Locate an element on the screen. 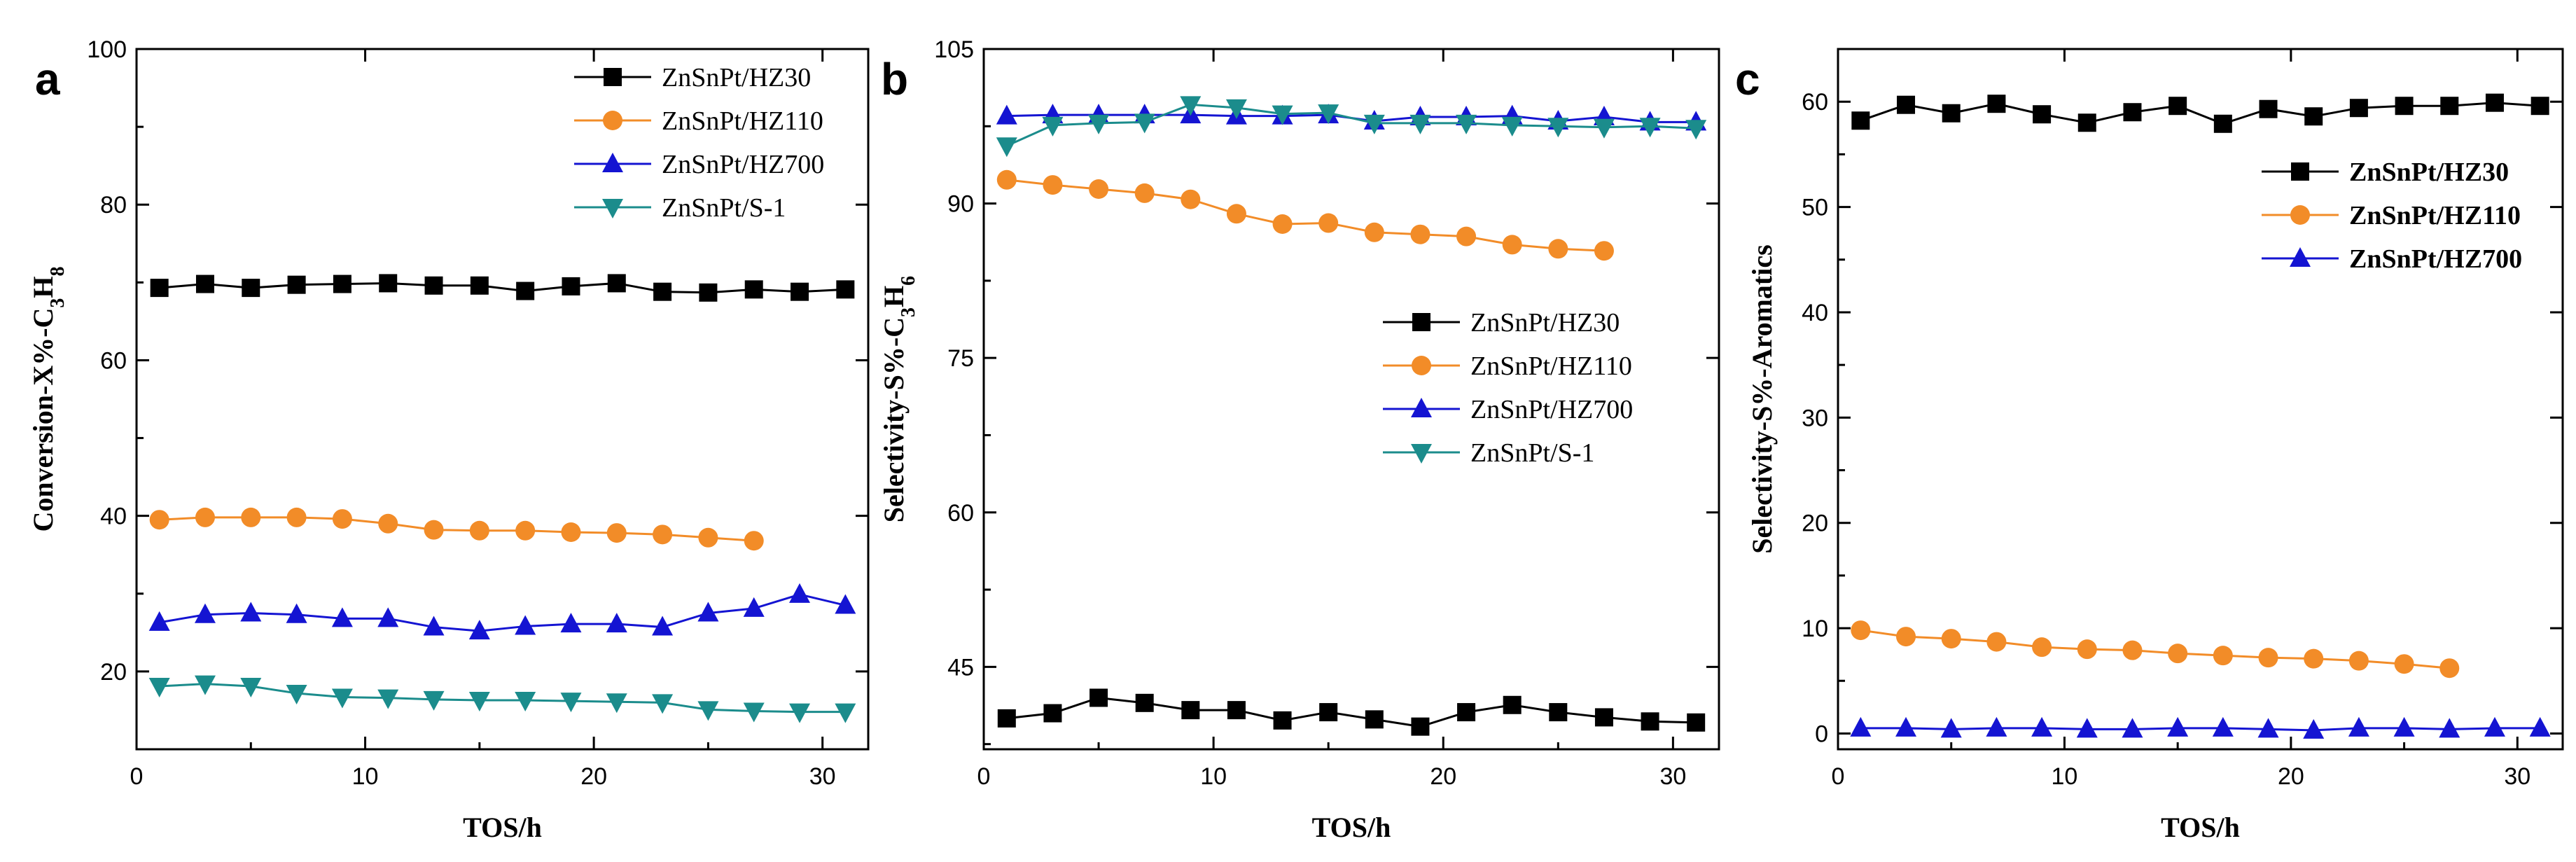 The image size is (2576, 862). y-tick-label: 75 is located at coordinates (960, 358).